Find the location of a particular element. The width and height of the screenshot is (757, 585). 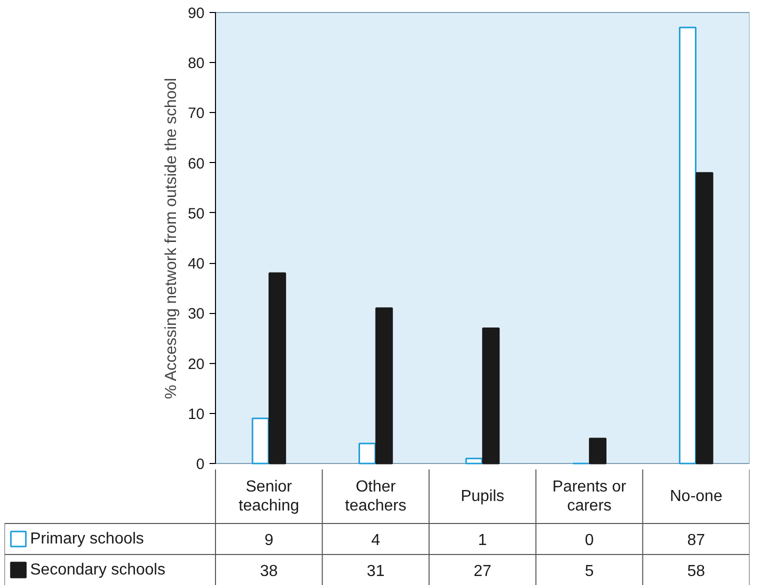

y-tick-label: 20 is located at coordinates (196, 364).